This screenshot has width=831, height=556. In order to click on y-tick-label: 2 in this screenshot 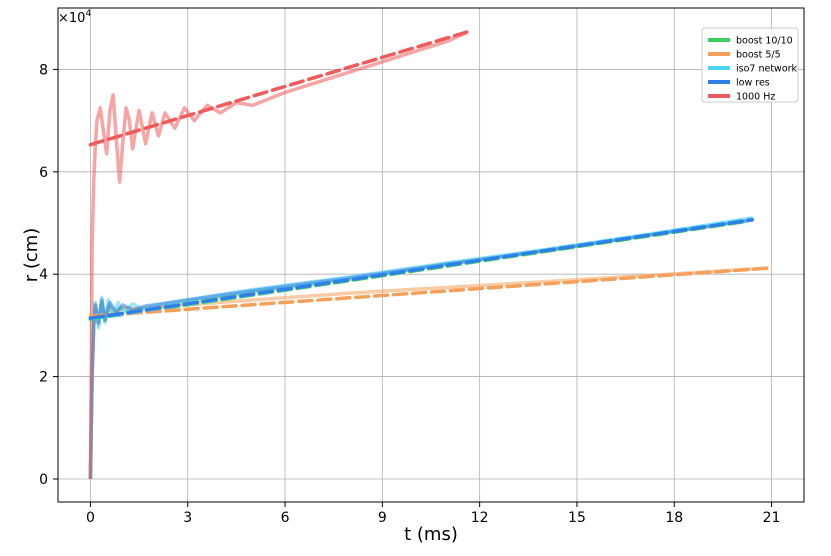, I will do `click(43, 378)`.